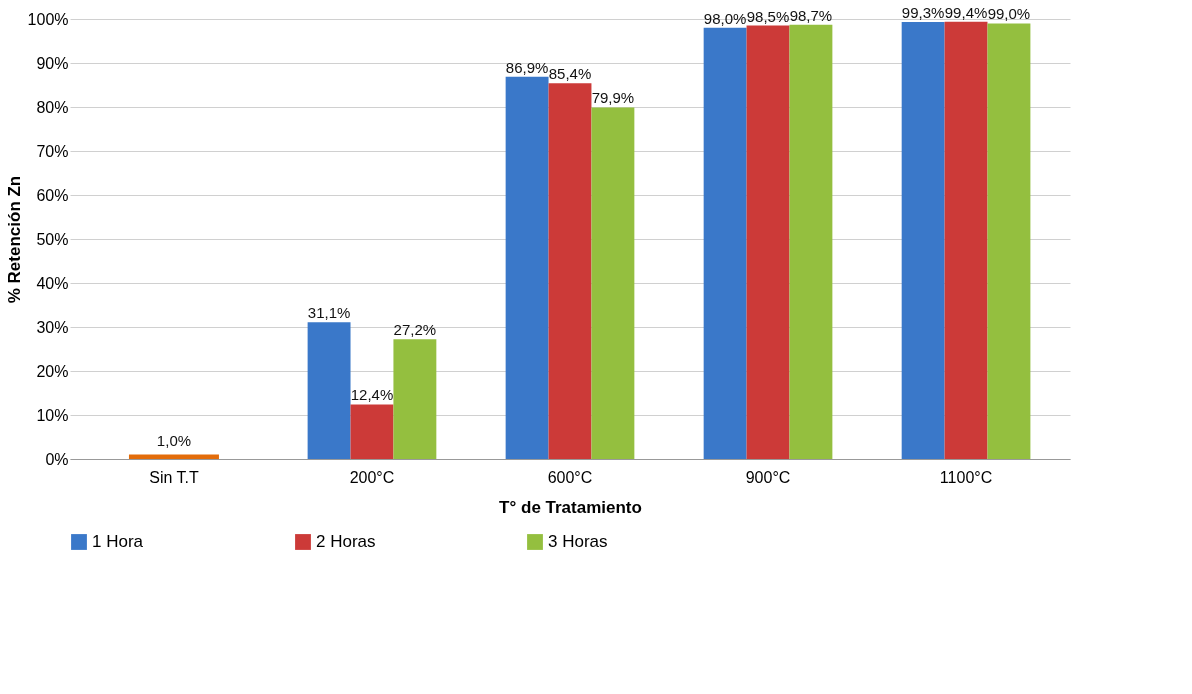 This screenshot has height=694, width=1192. Describe the element at coordinates (570, 507) in the screenshot. I see `x-axis-title: T° de Tratamiento` at that location.